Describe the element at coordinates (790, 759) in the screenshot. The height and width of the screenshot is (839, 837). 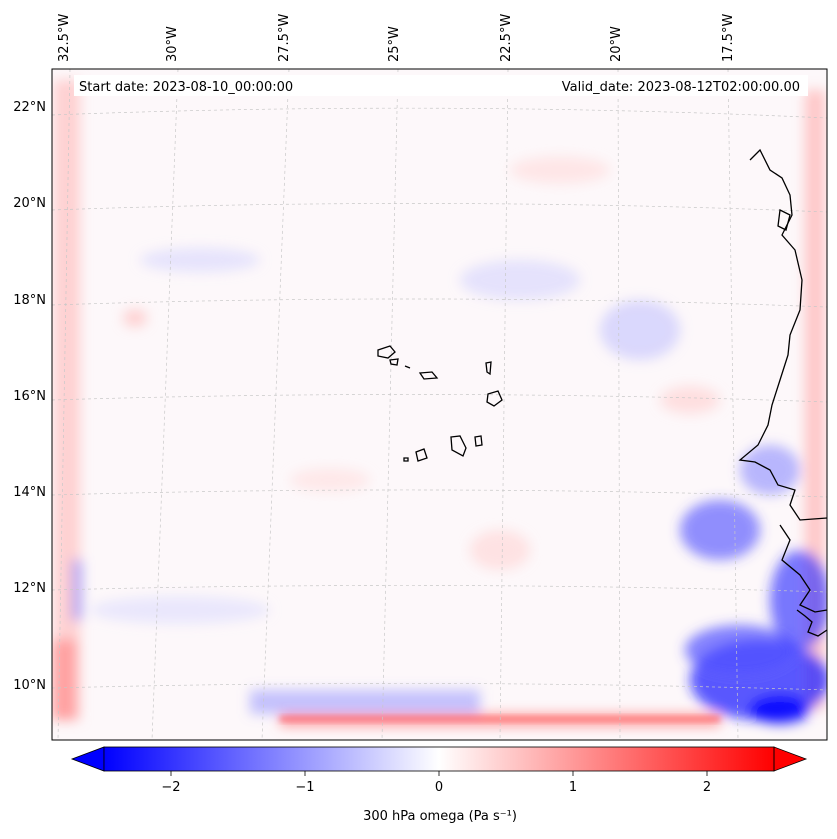
I see `colorbar-max-extend` at that location.